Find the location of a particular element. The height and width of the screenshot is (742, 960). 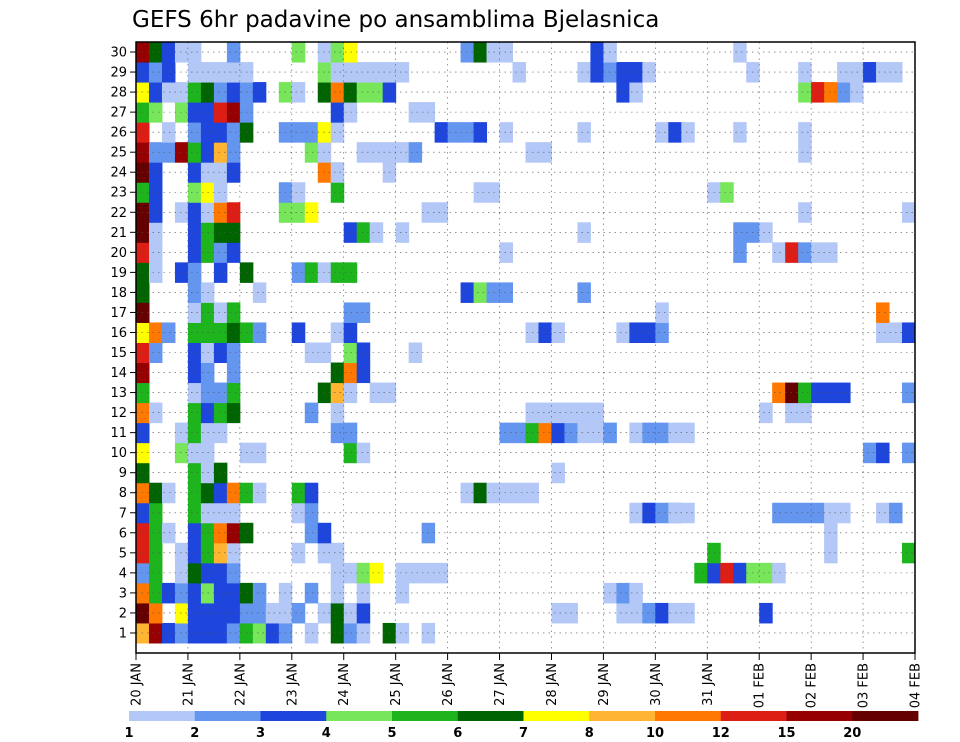

x-tick-label: 26 JAN is located at coordinates (448, 684).